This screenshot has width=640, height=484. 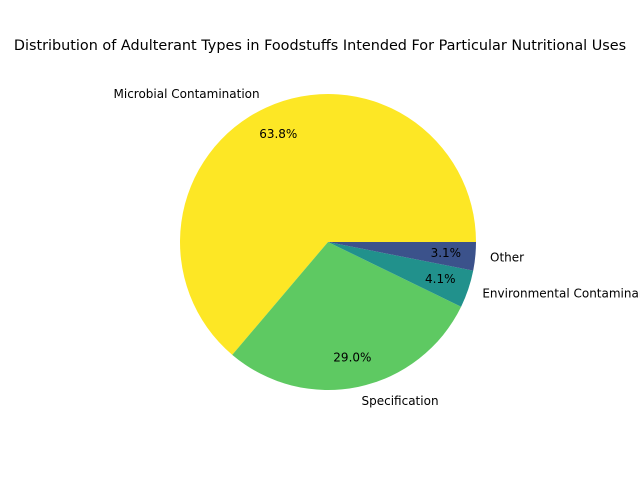 I want to click on pie-slice-environmental-contaminants, so click(x=401, y=274).